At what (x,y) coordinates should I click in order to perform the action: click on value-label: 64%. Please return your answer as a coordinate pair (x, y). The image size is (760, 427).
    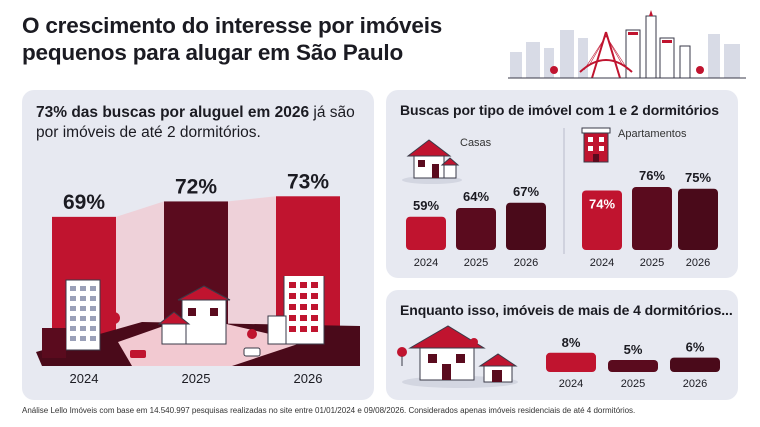
    Looking at the image, I should click on (476, 196).